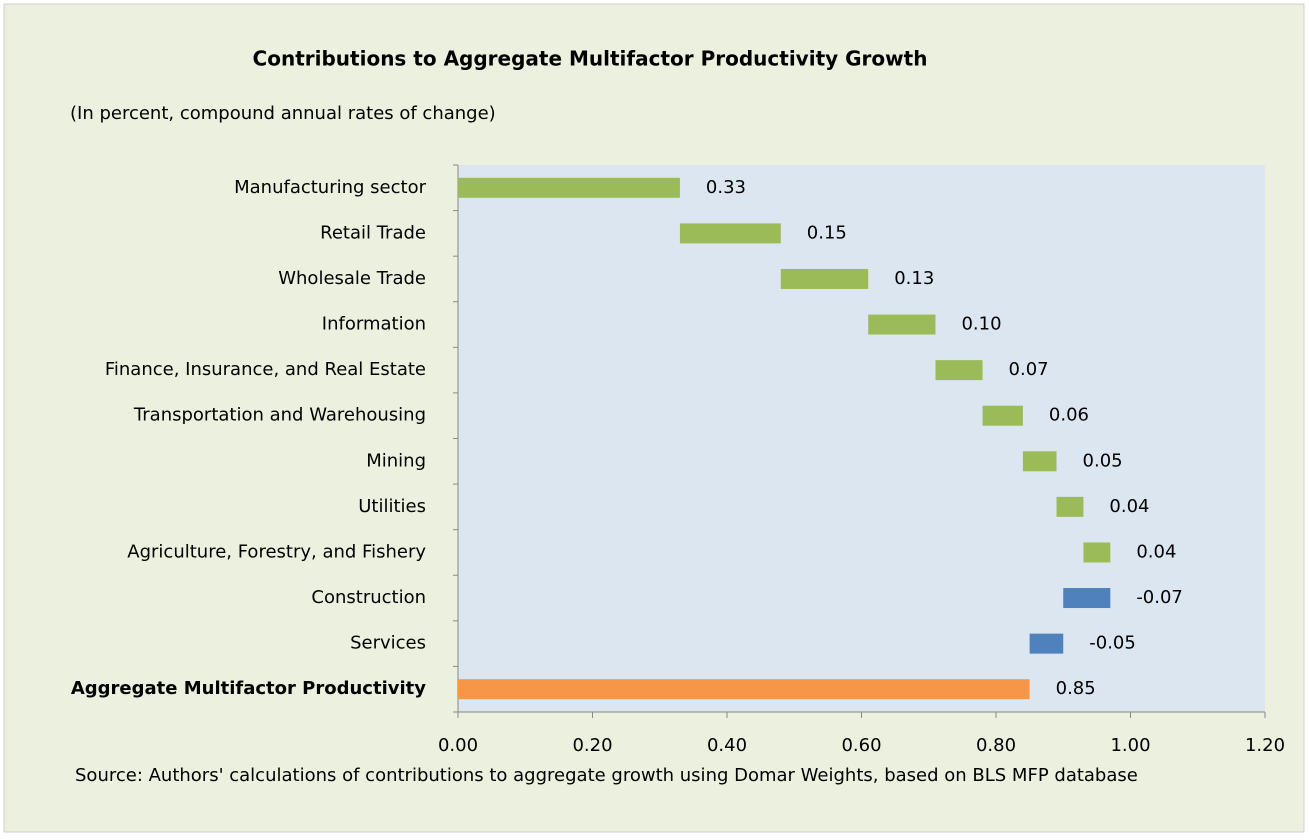  Describe the element at coordinates (726, 187) in the screenshot. I see `data-label: 0.33` at that location.